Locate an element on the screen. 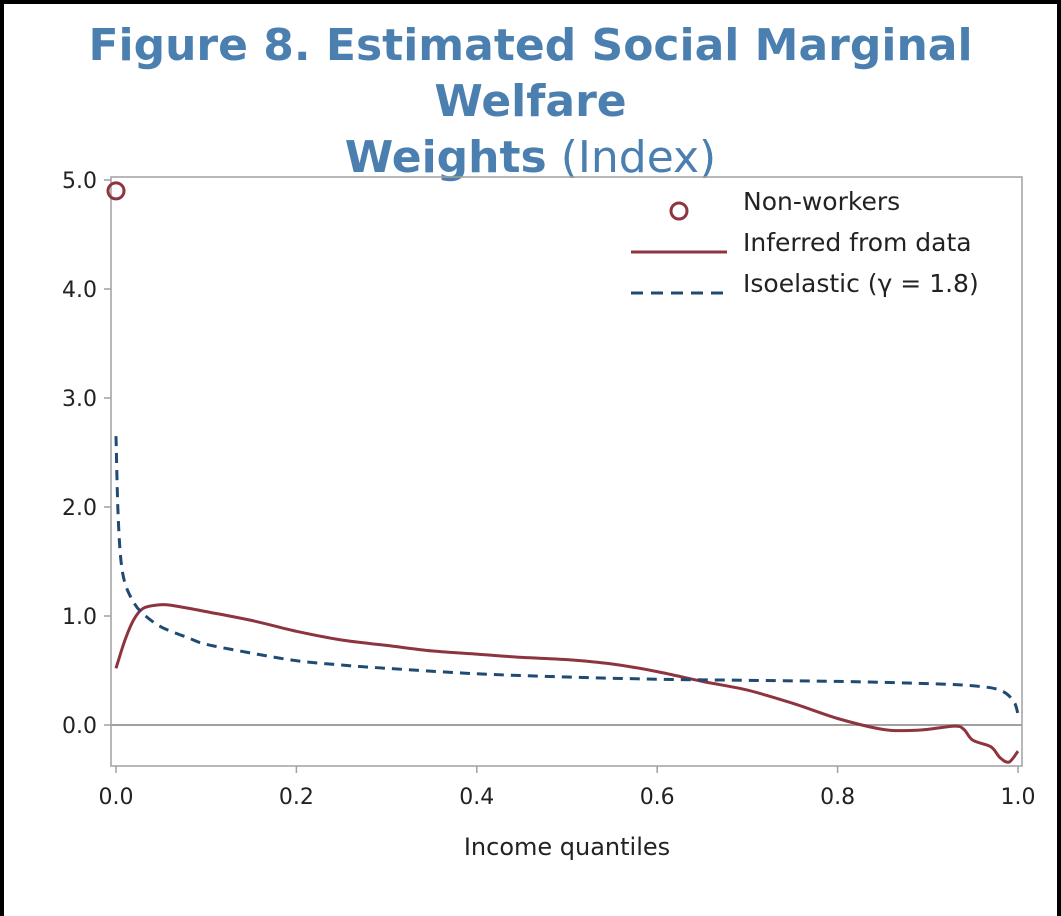 The width and height of the screenshot is (1061, 916). y-tick-label: 4.0 is located at coordinates (79, 290).